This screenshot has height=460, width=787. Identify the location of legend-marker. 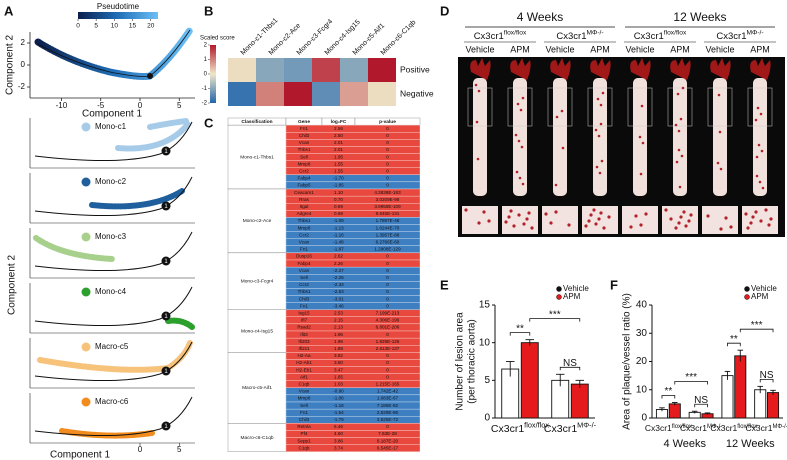
(747, 289).